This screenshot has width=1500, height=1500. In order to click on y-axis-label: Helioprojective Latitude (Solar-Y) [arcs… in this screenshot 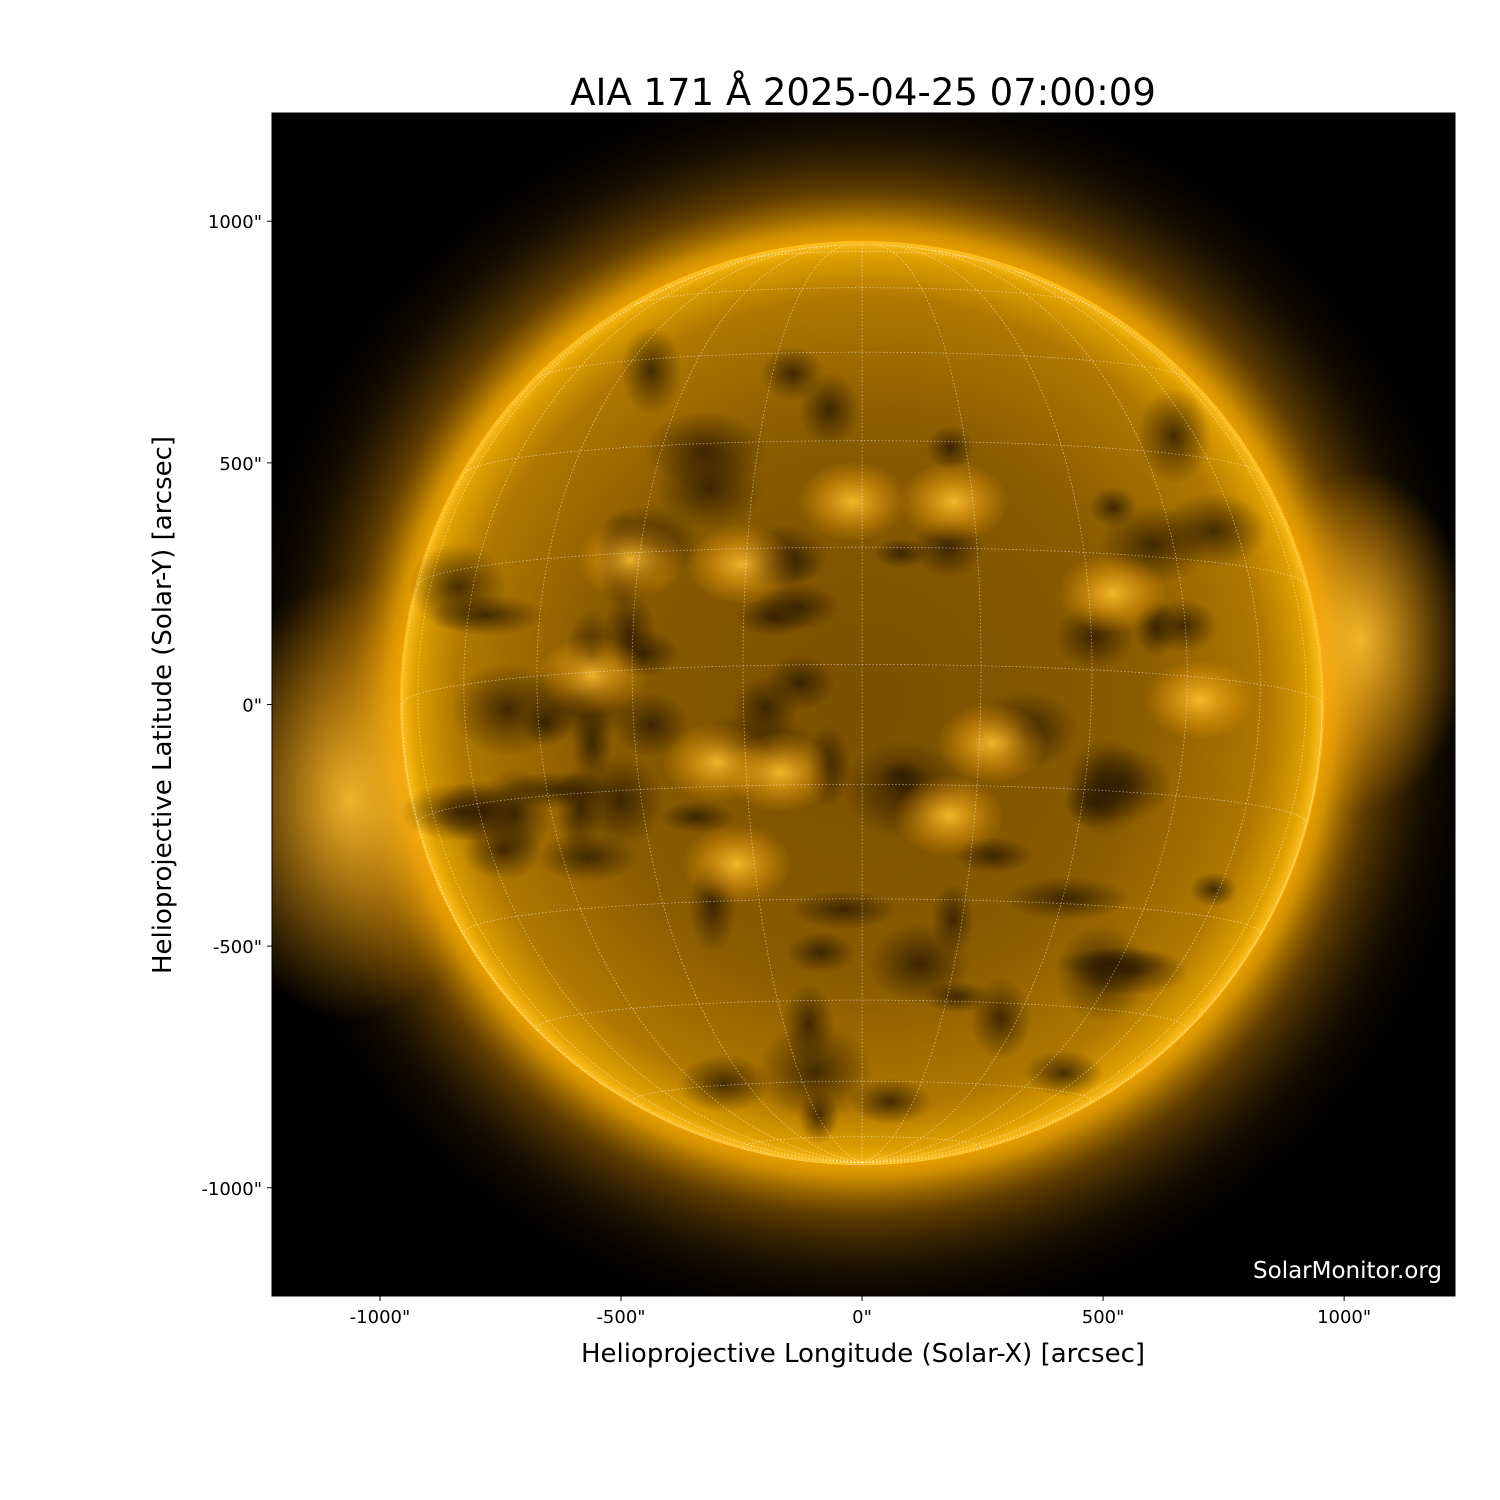, I will do `click(163, 705)`.